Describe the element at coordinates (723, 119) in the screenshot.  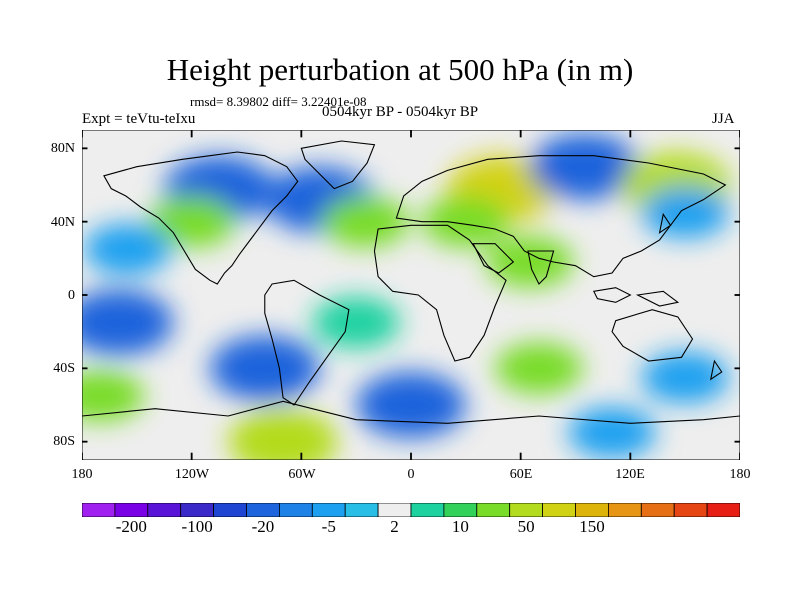
I see `season-label: JJA` at that location.